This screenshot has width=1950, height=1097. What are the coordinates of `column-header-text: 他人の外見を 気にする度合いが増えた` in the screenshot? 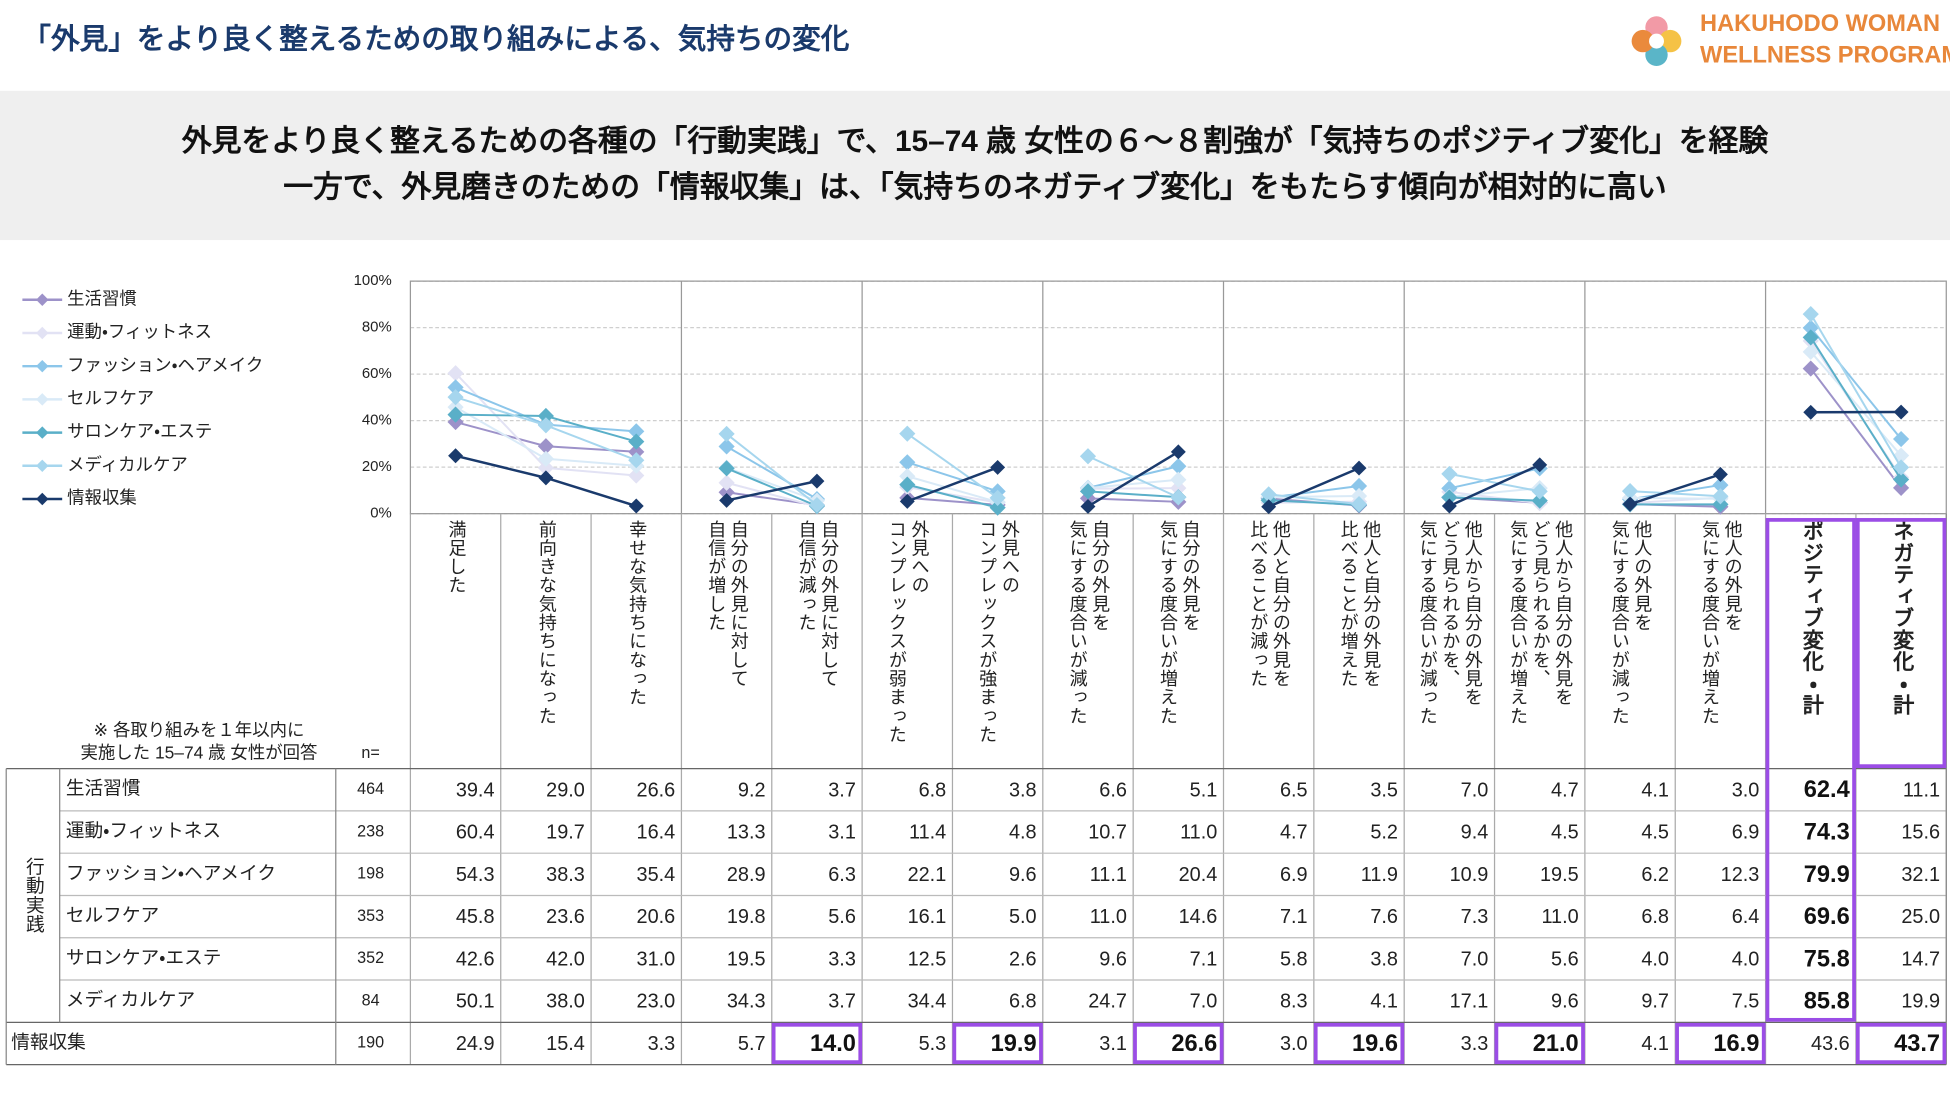 It's located at (1720, 622).